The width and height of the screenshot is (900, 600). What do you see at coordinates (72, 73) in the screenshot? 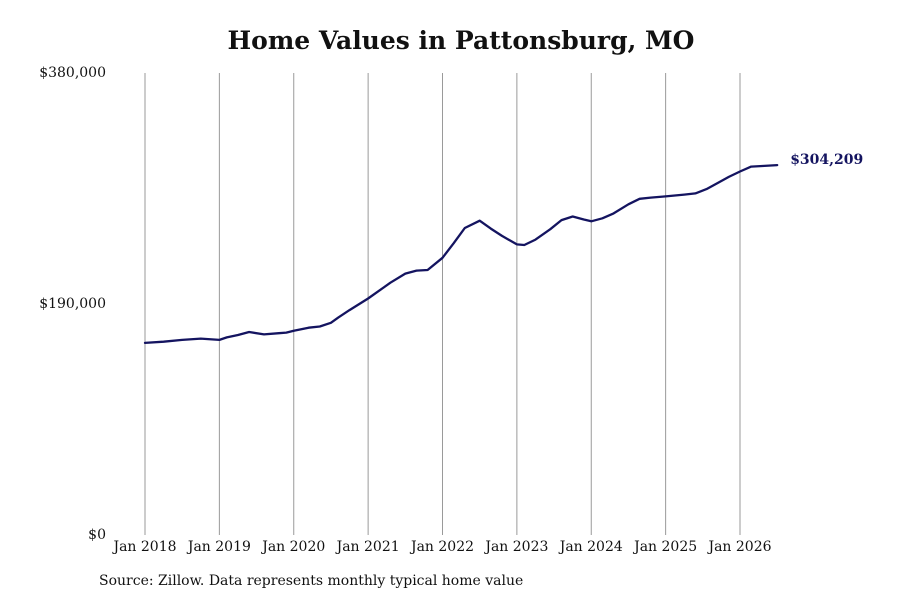
I see `y-tick-label: $380,000` at bounding box center [72, 73].